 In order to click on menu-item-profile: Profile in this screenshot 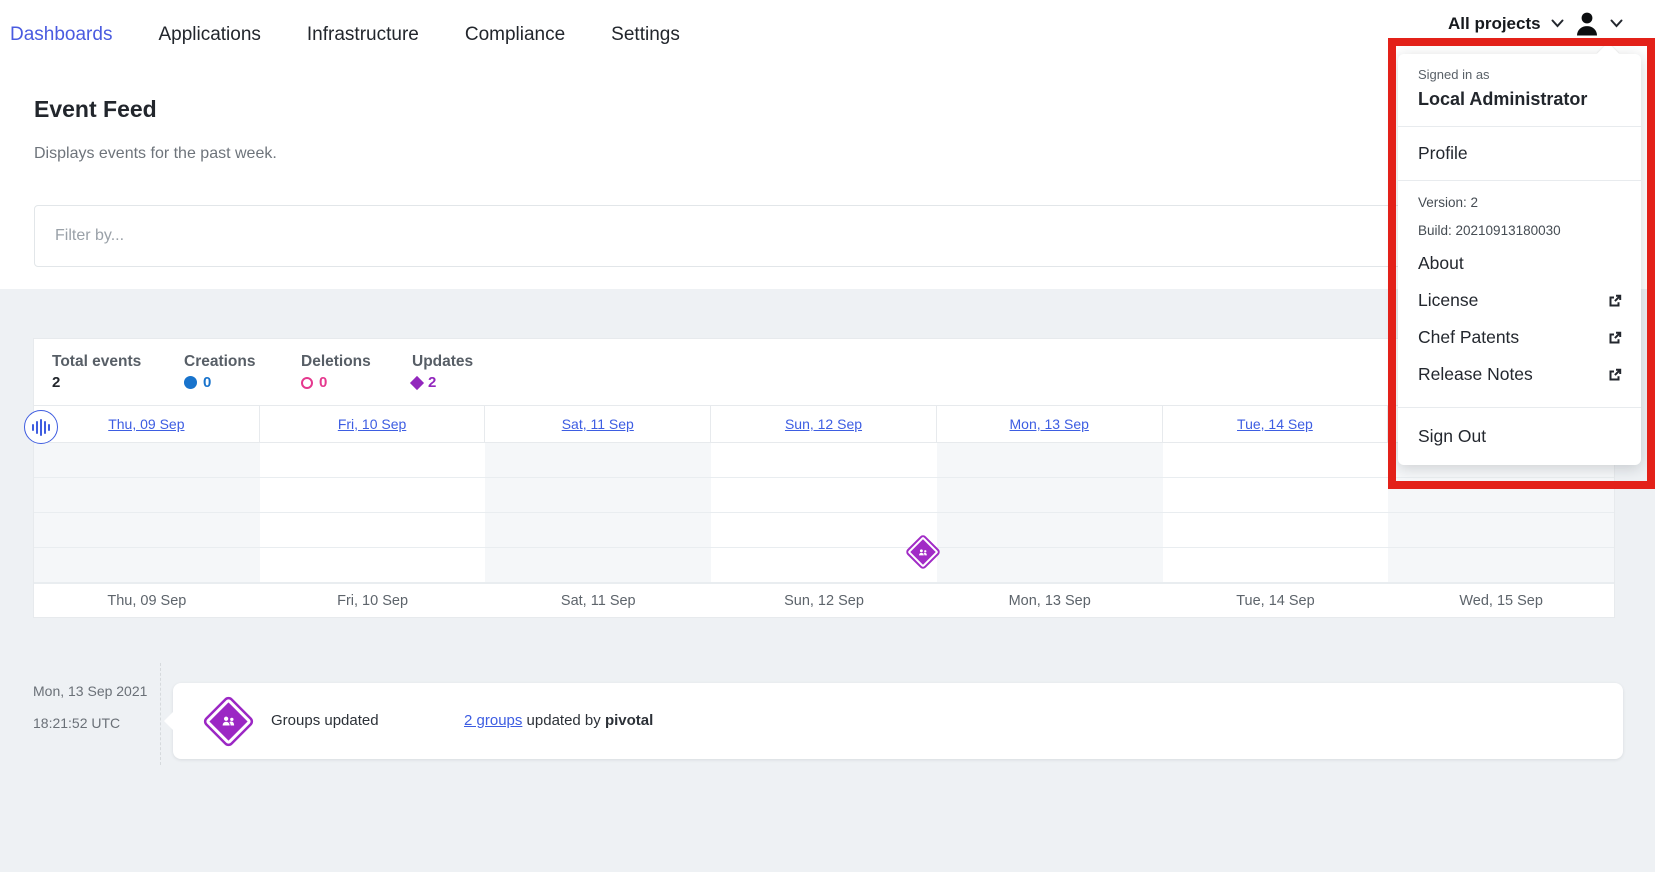, I will do `click(1443, 153)`.